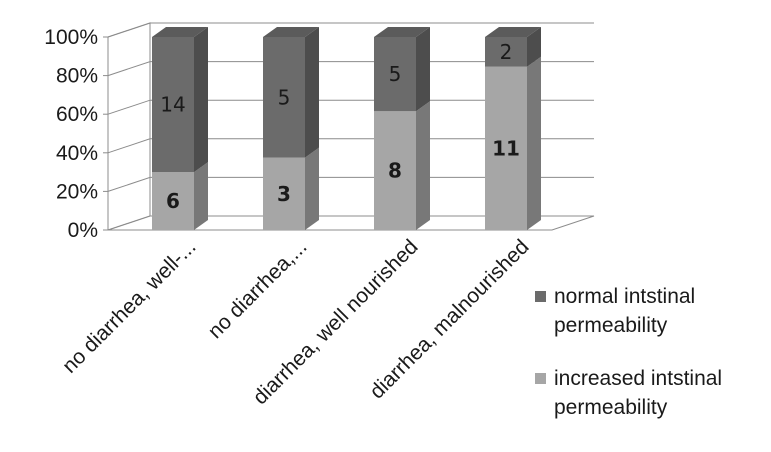 This screenshot has height=452, width=771. Describe the element at coordinates (77, 191) in the screenshot. I see `y-tick-label: 20%` at that location.